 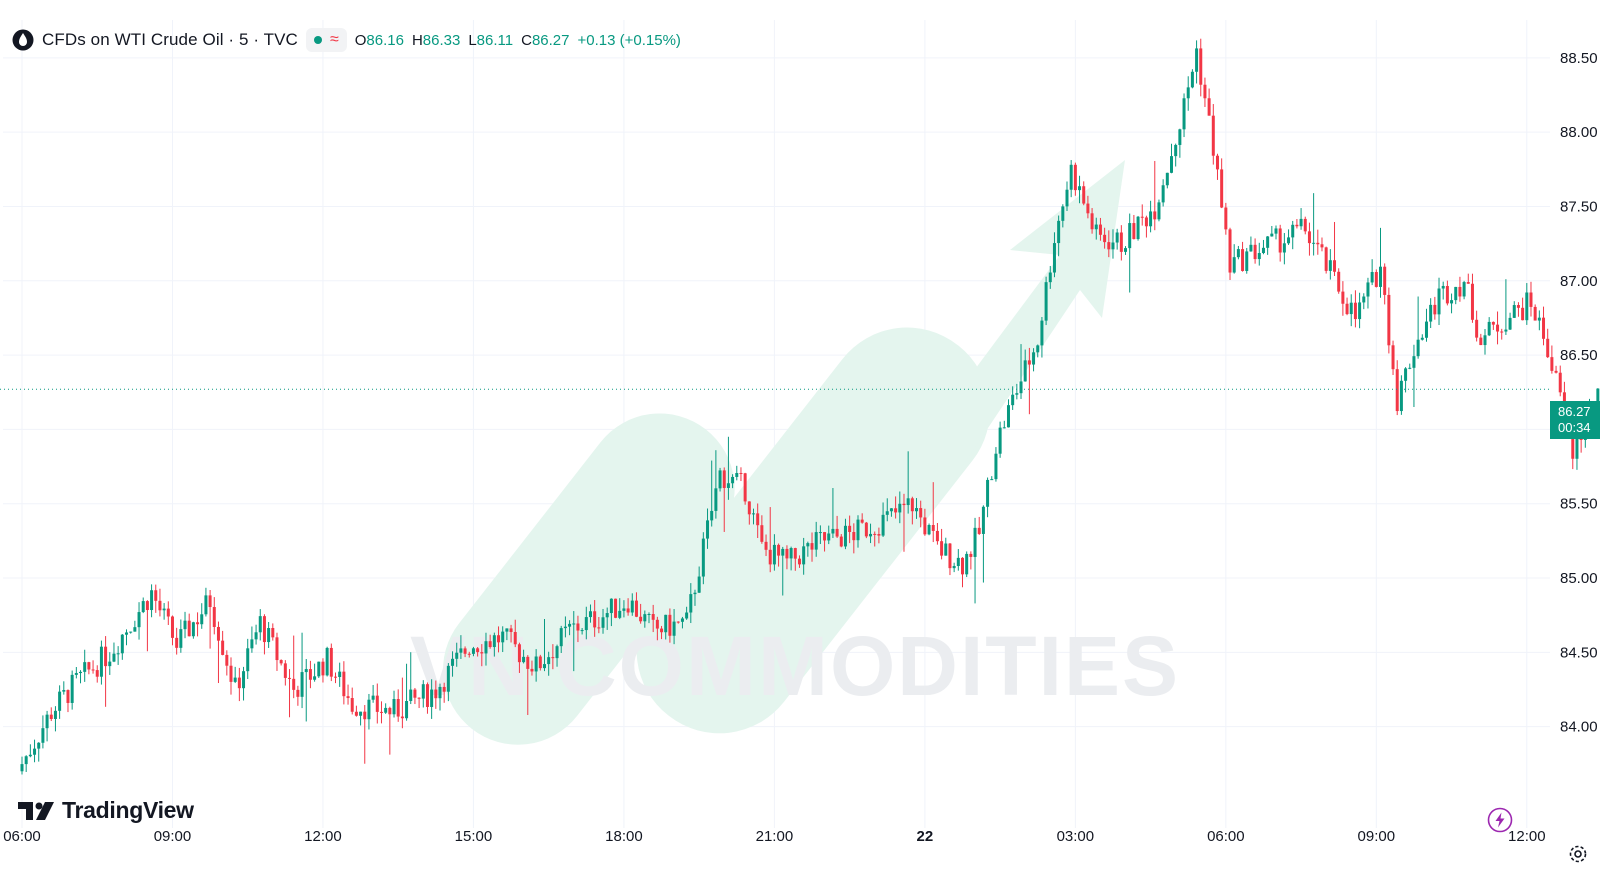 What do you see at coordinates (170, 39) in the screenshot?
I see `symbol-title: CFDs on WTI Crude Oil · 5 · TVC` at bounding box center [170, 39].